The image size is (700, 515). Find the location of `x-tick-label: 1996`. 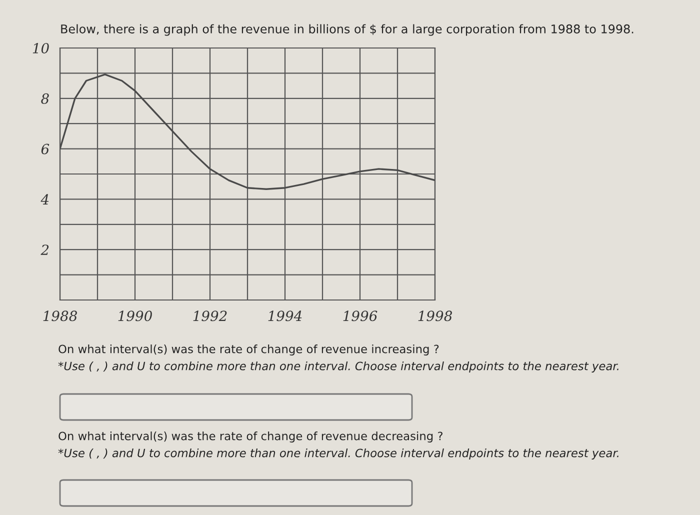

x-tick-label: 1996 is located at coordinates (360, 316).